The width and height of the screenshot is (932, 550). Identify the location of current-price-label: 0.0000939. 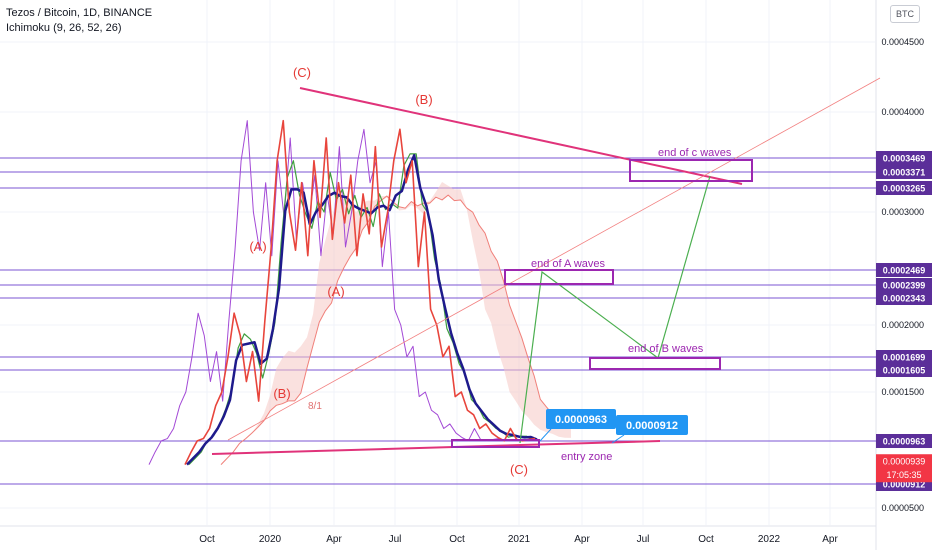
(904, 462).